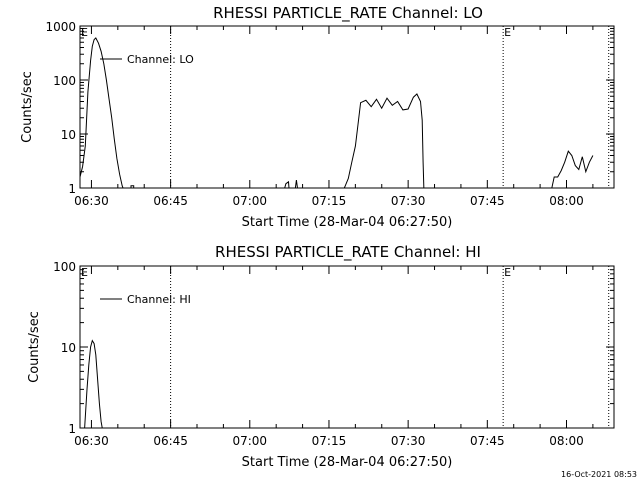 The width and height of the screenshot is (640, 480). What do you see at coordinates (599, 474) in the screenshot?
I see `footer-timestamp: 16-Oct-2021 08:53` at bounding box center [599, 474].